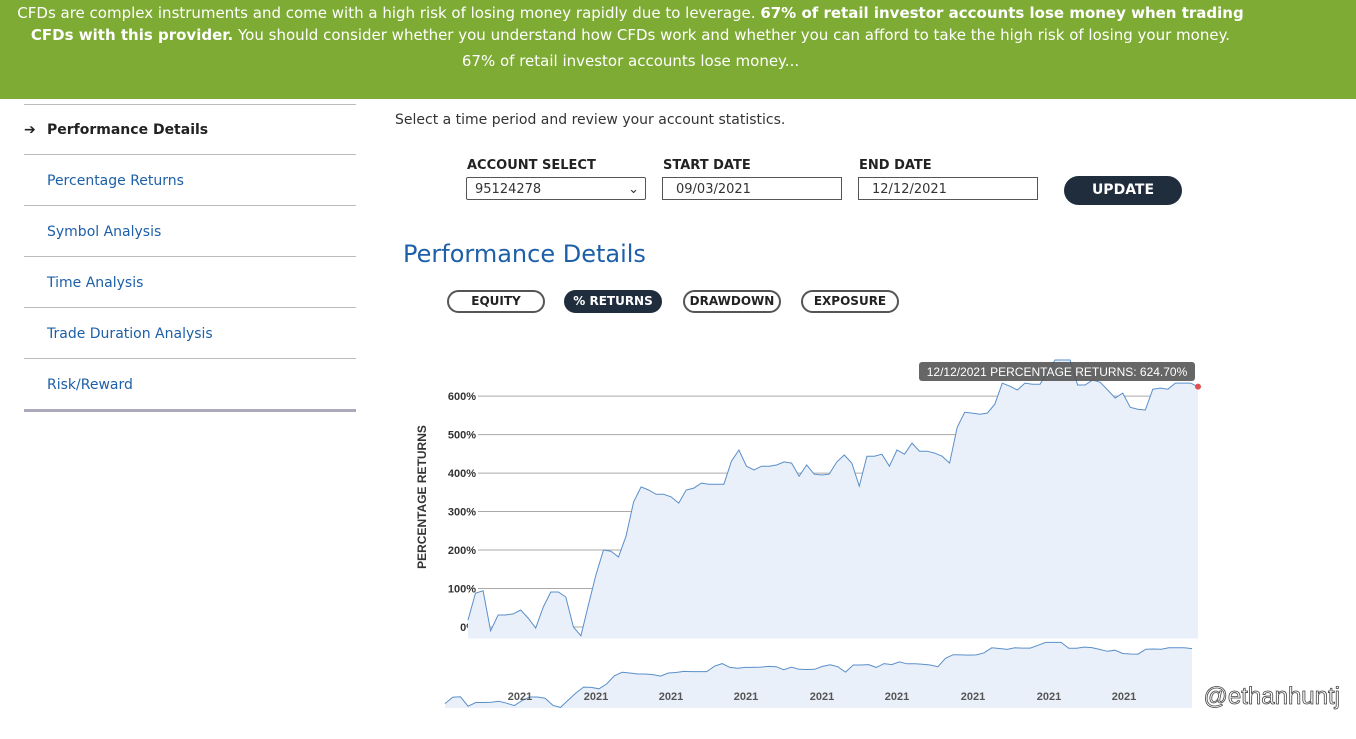 The height and width of the screenshot is (739, 1356). I want to click on value: 95124278, so click(508, 189).